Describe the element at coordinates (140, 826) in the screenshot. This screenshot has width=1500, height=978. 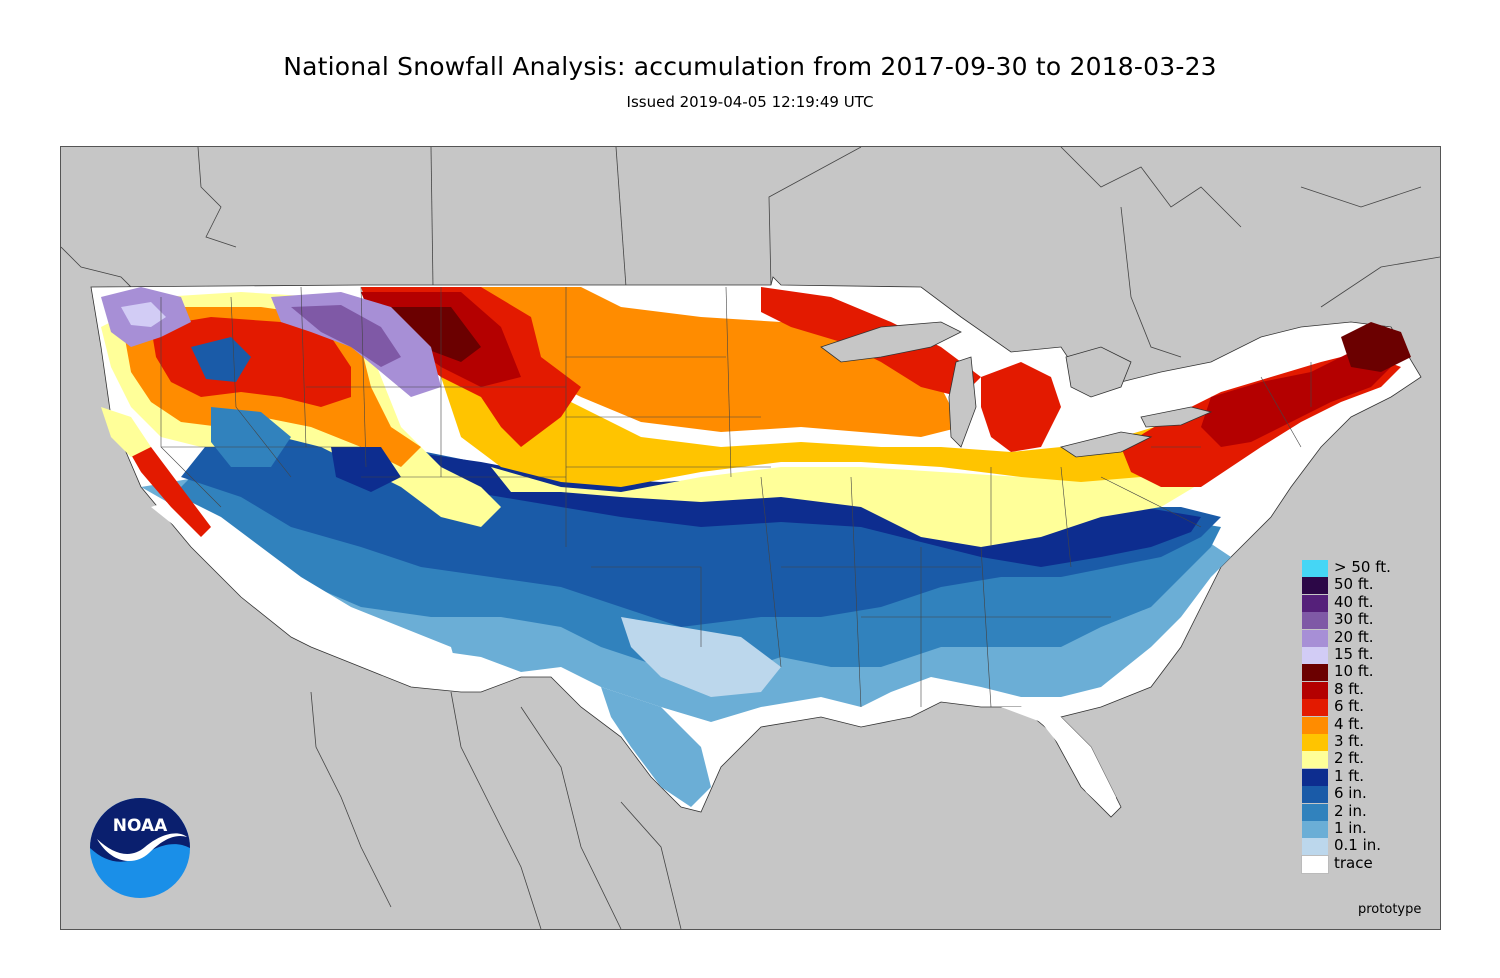
I see `noaa-logo-text: NOAA` at that location.